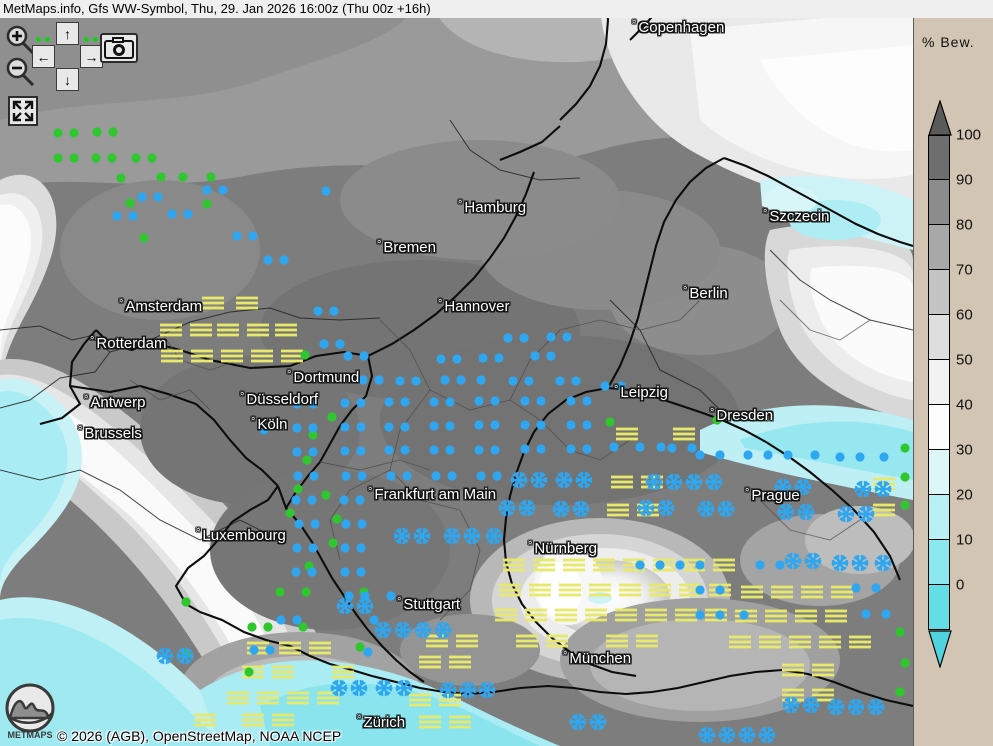 Image resolution: width=993 pixels, height=746 pixels. I want to click on city-label: ° Bremen, so click(406, 247).